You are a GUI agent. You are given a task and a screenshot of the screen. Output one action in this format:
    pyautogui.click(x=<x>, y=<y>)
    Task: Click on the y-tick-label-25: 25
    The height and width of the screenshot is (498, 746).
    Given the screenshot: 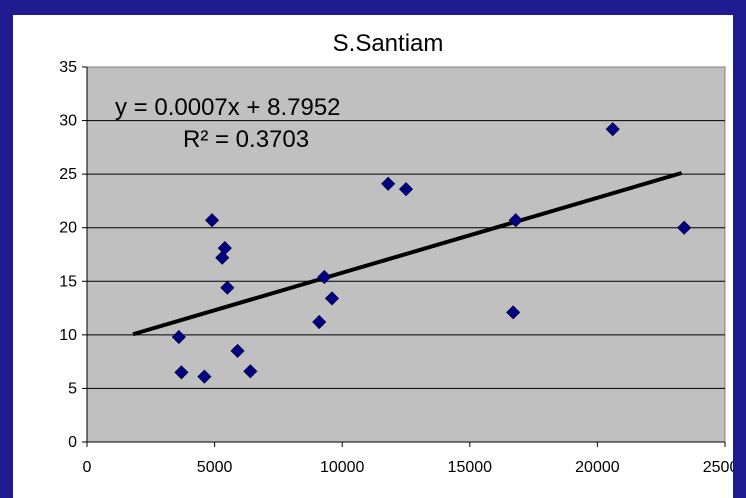 What is the action you would take?
    pyautogui.click(x=68, y=174)
    